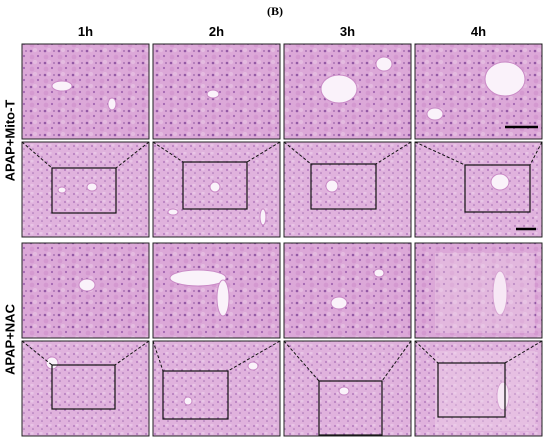 The height and width of the screenshot is (445, 550). I want to click on row-label: APAP+NAC, so click(9, 339).